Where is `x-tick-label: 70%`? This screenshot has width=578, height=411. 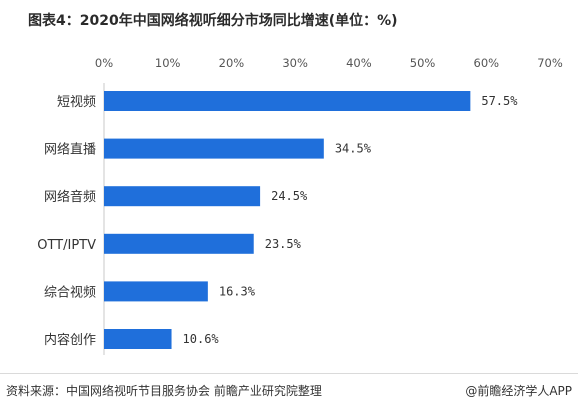 x-tick-label: 70% is located at coordinates (550, 63).